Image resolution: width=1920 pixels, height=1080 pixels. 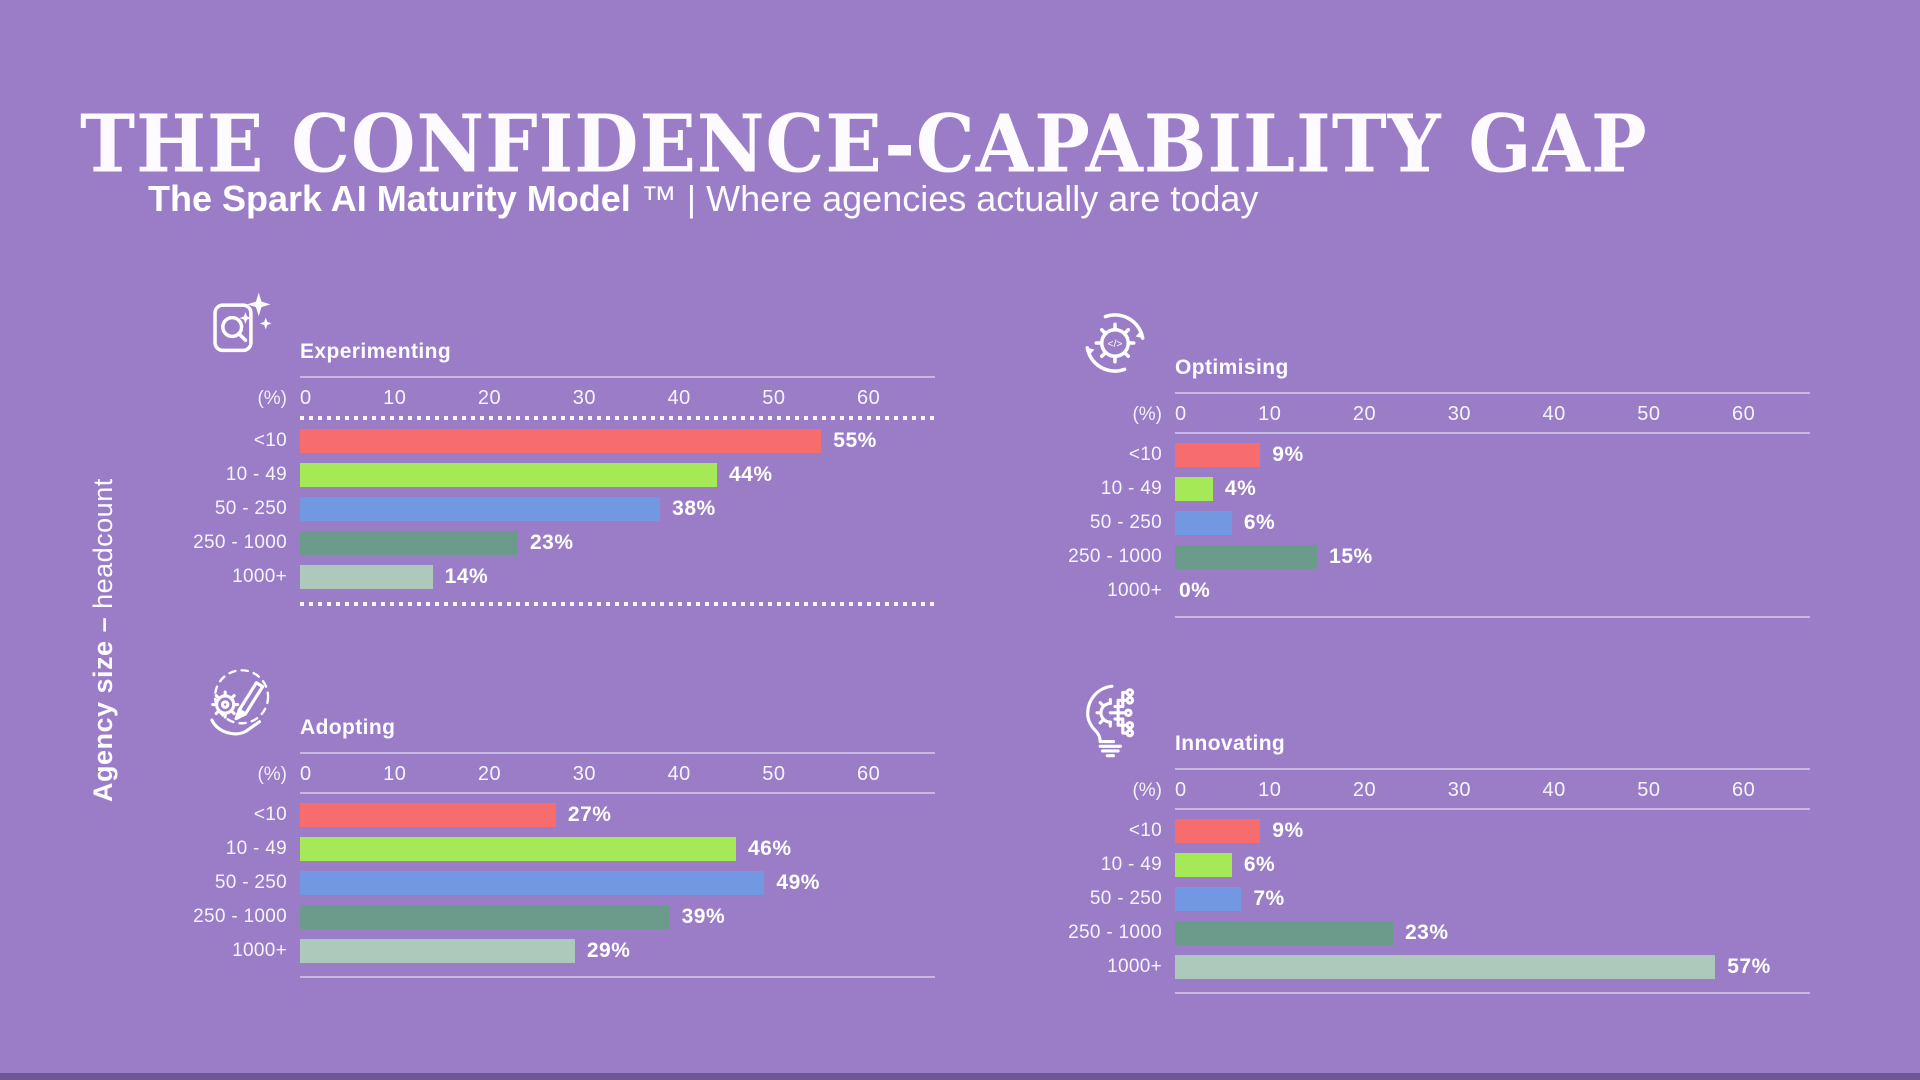 I want to click on bar-row: 1000+ 14%, so click(x=557, y=577).